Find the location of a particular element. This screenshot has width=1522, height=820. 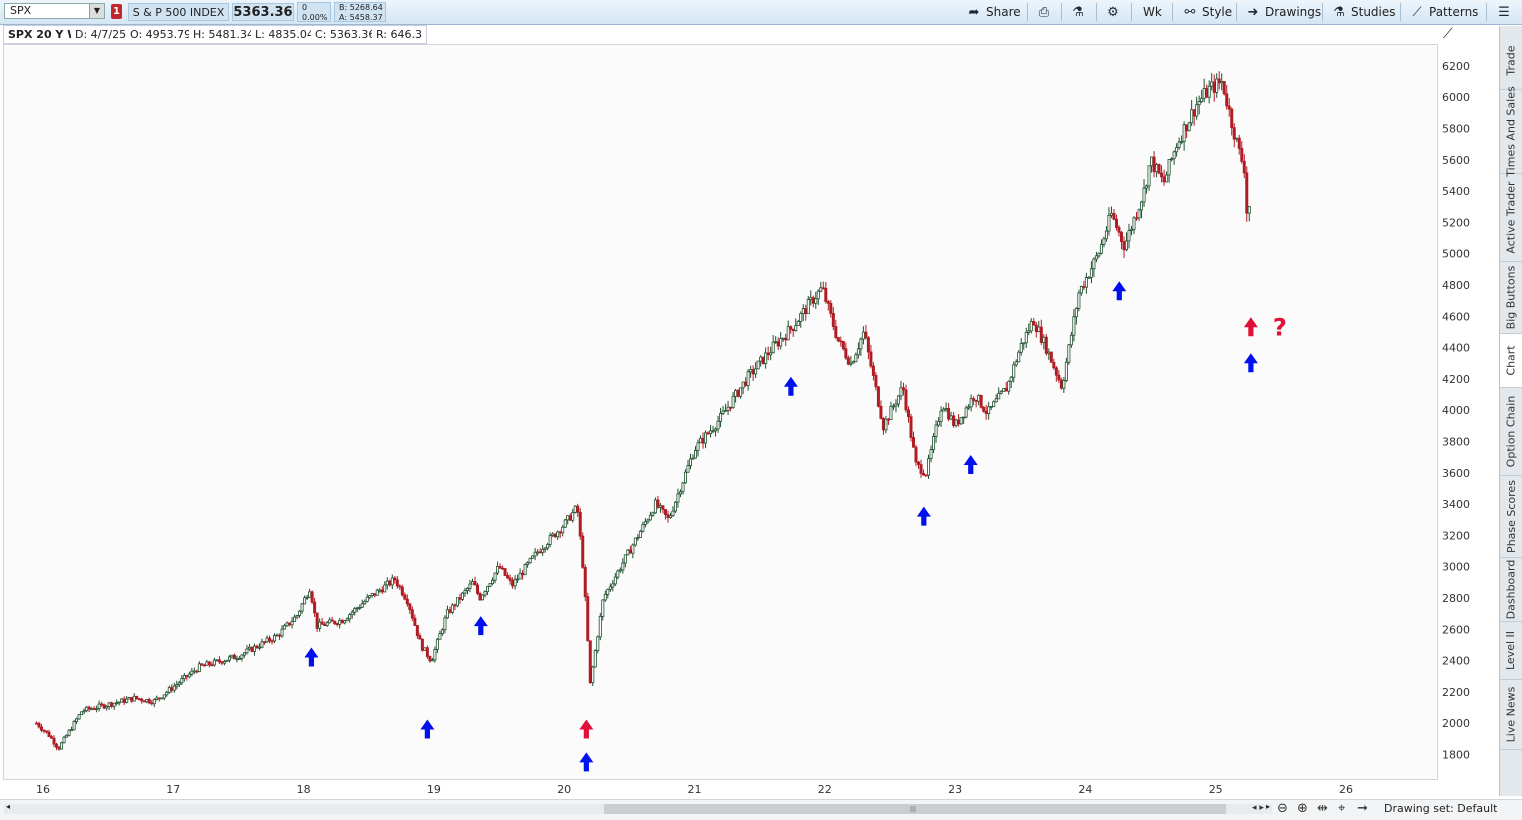

side-tab-phase-scores: Phase Scores is located at coordinates (1511, 517).